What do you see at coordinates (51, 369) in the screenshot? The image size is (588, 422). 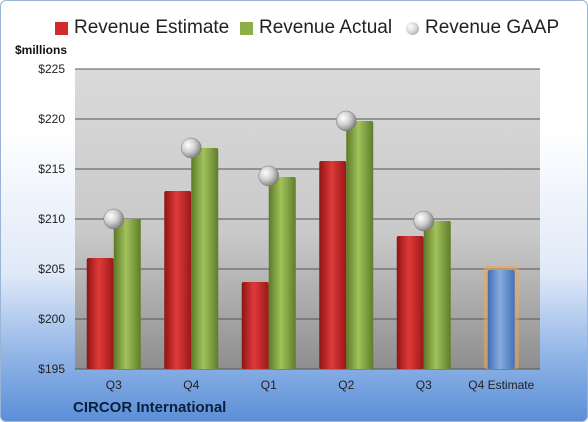 I see `y-tick-label: $195` at bounding box center [51, 369].